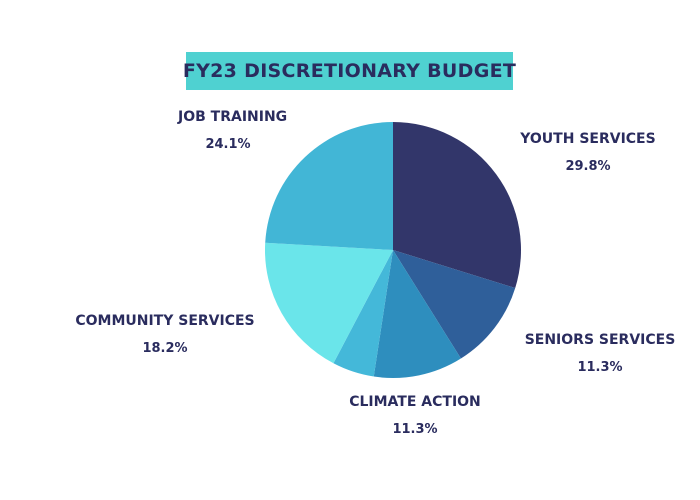 This screenshot has width=700, height=500. I want to click on slice-label-percent: 29.8%, so click(588, 166).